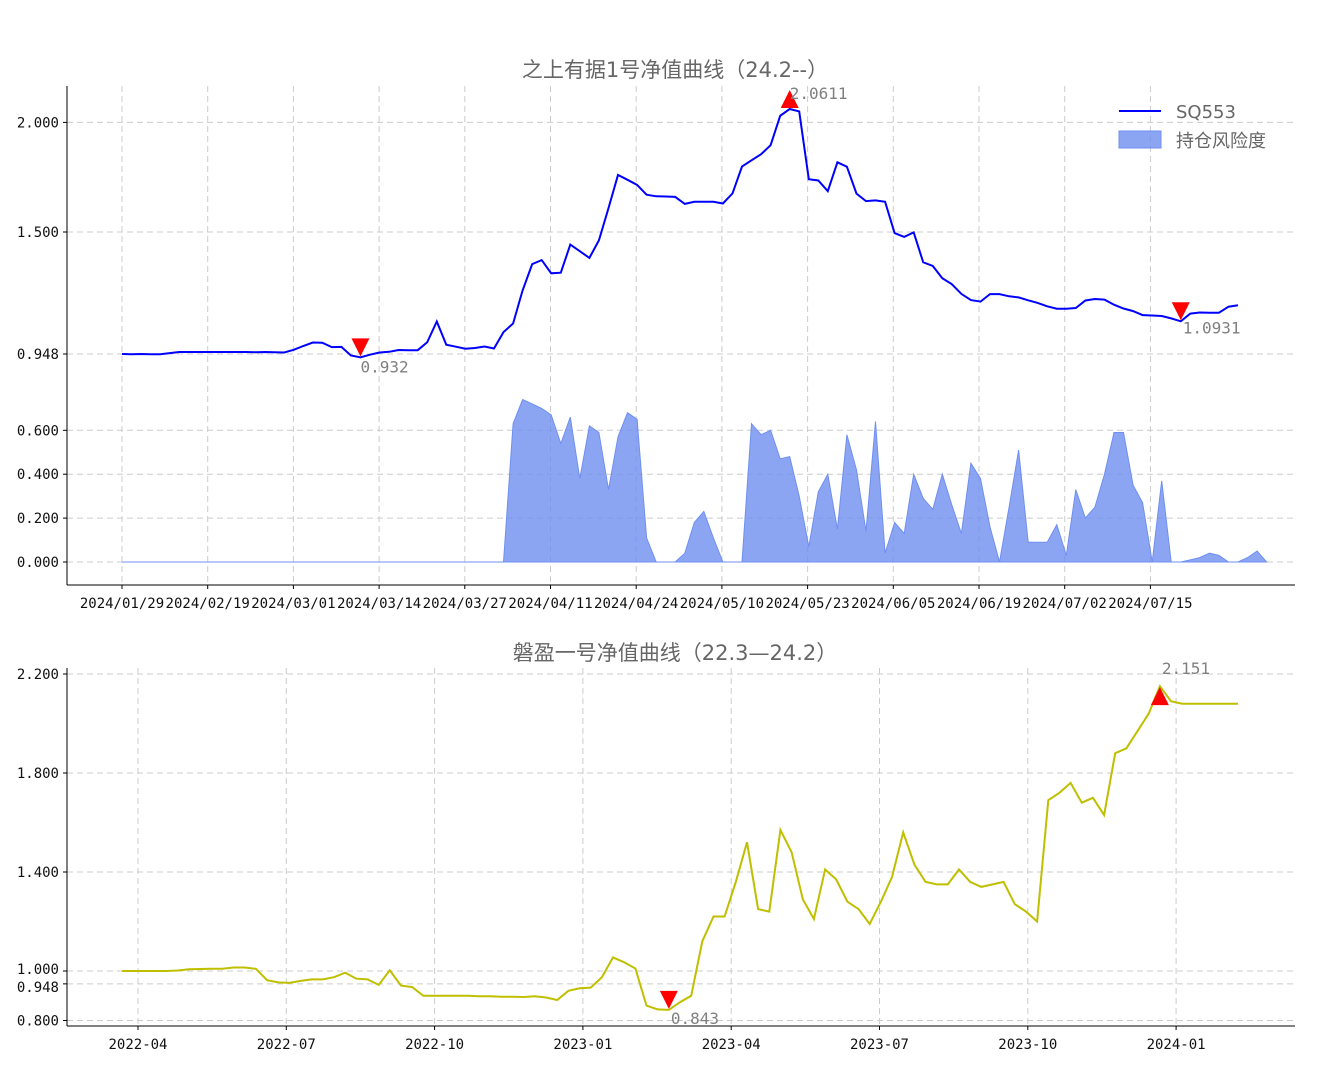 The image size is (1320, 1080). I want to click on top-ytick-label: 0.400, so click(38, 475).